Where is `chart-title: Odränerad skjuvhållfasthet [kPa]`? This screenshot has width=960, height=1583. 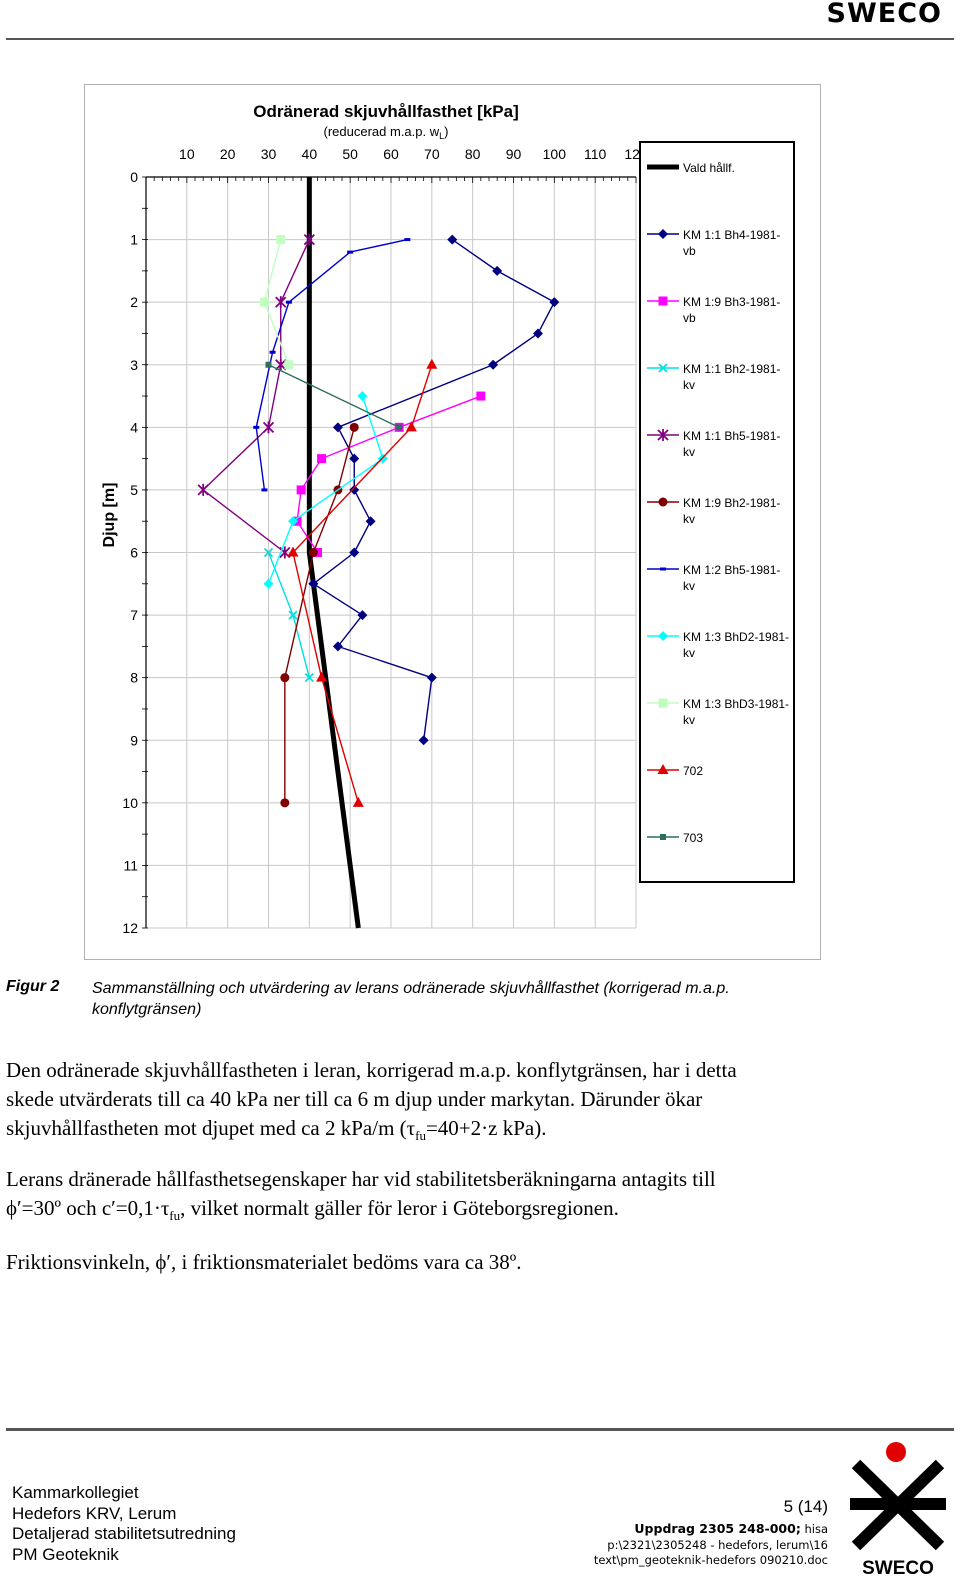
chart-title: Odränerad skjuvhållfasthet [kPa] is located at coordinates (385, 111).